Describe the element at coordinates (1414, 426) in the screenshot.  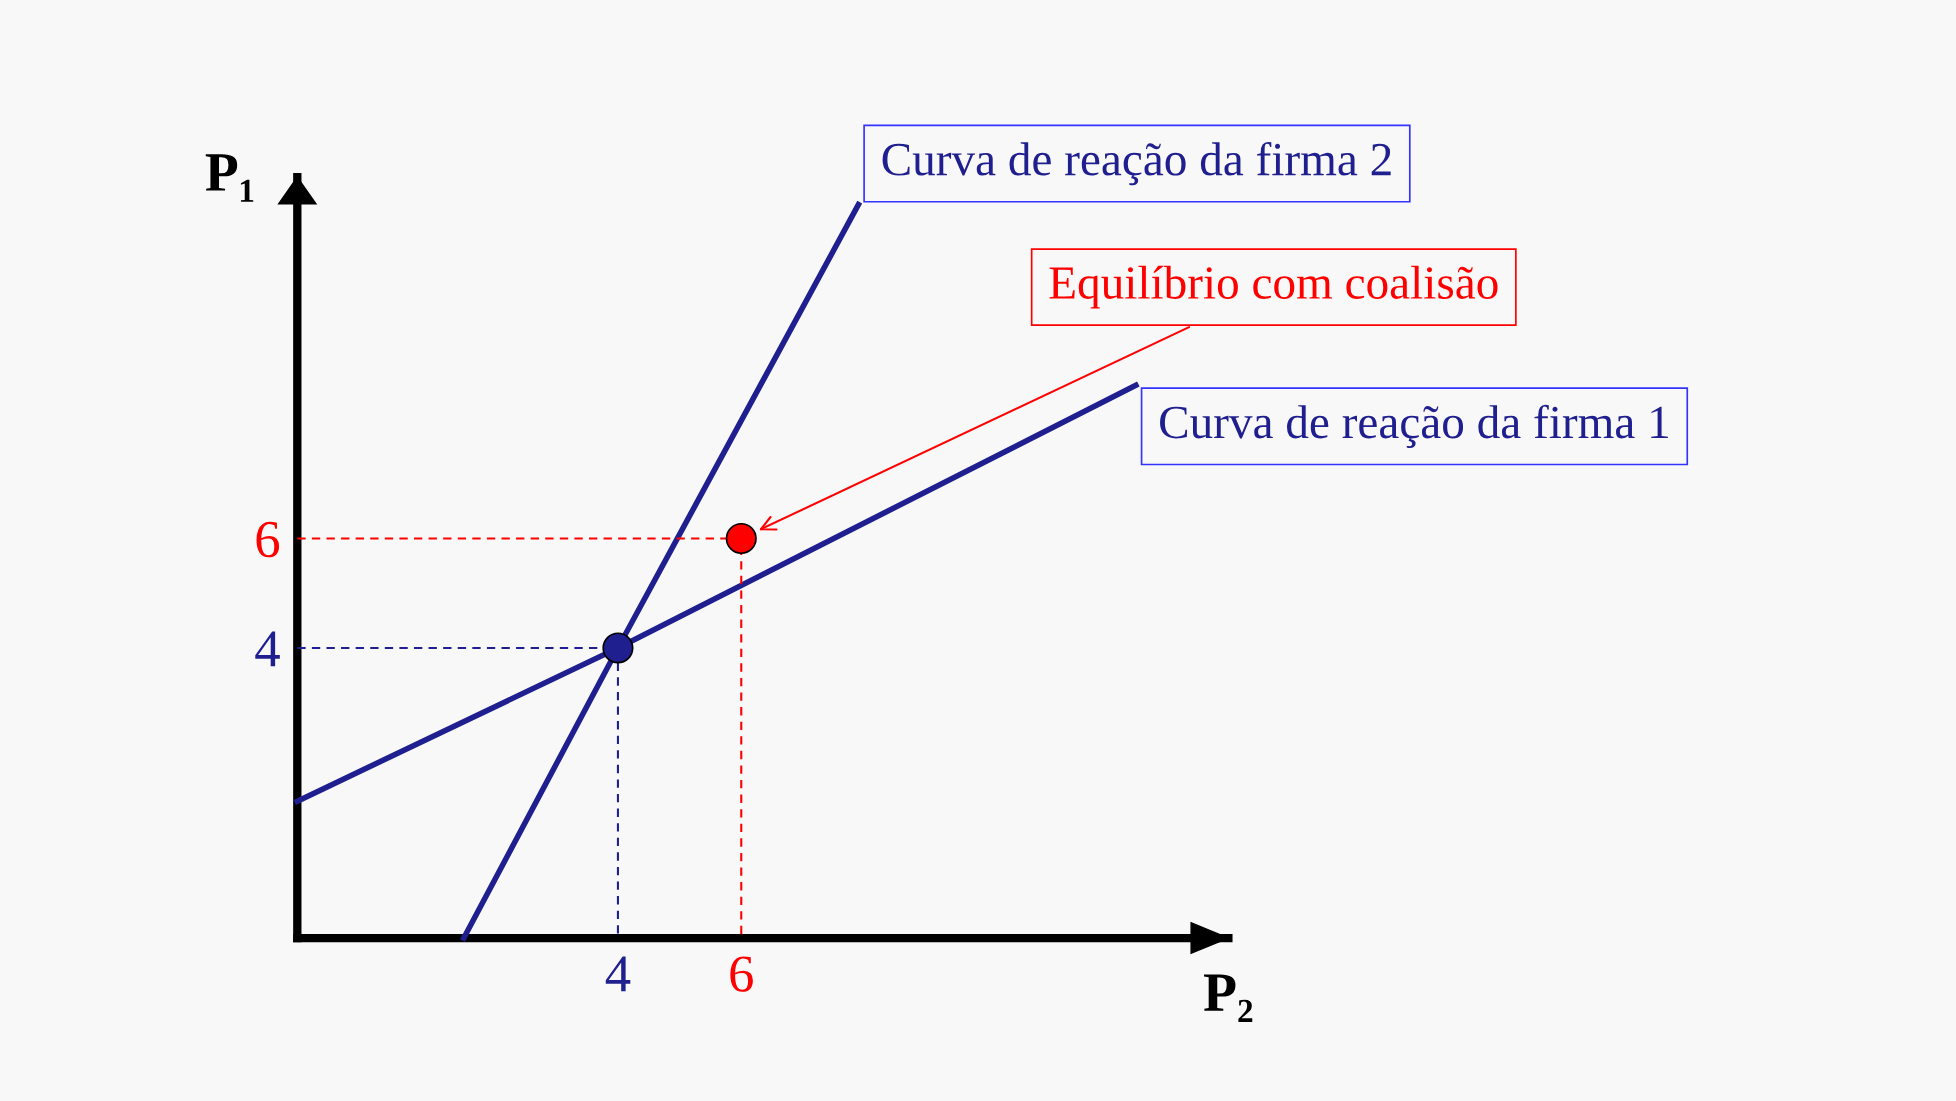
I see `series-label: Curva de reação da firma 1` at that location.